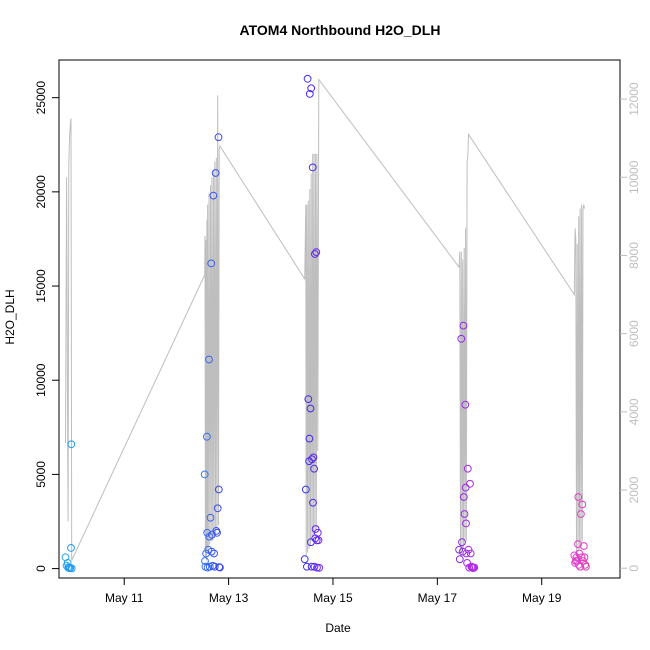 This screenshot has height=650, width=650. Describe the element at coordinates (41, 380) in the screenshot. I see `y-tick-label: 10000` at that location.